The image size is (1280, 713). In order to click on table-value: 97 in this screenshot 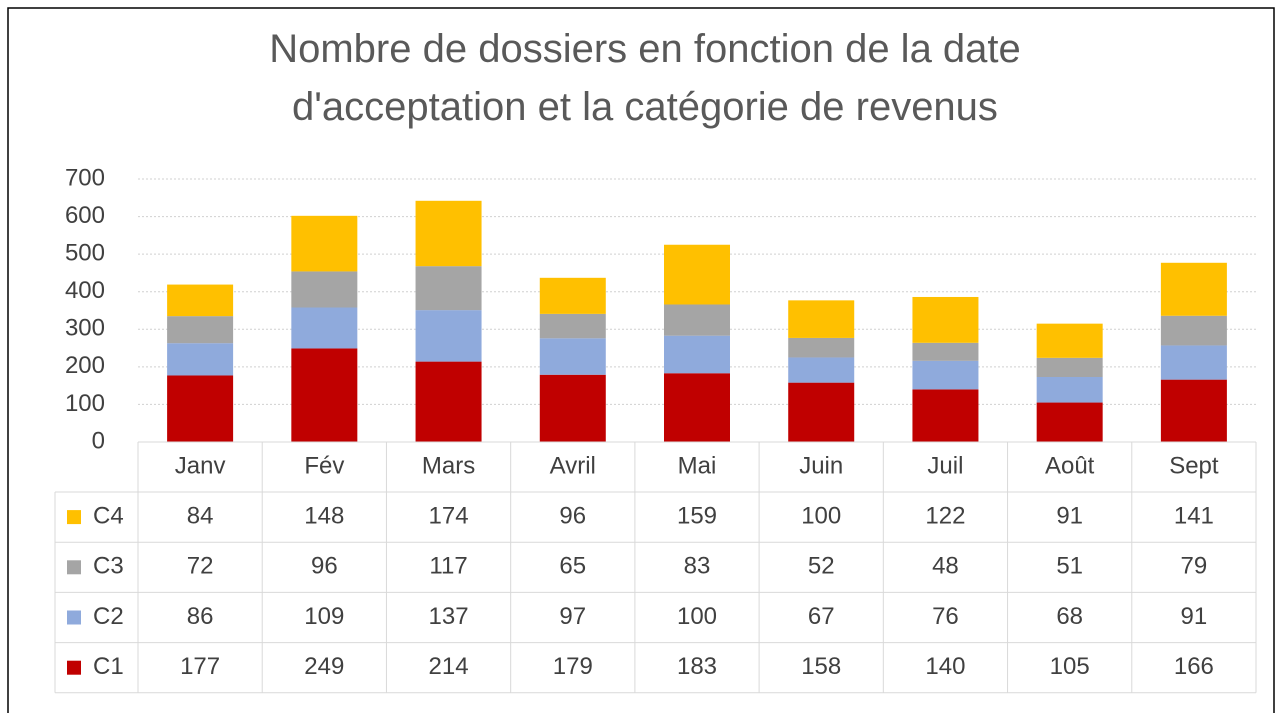, I will do `click(572, 616)`.